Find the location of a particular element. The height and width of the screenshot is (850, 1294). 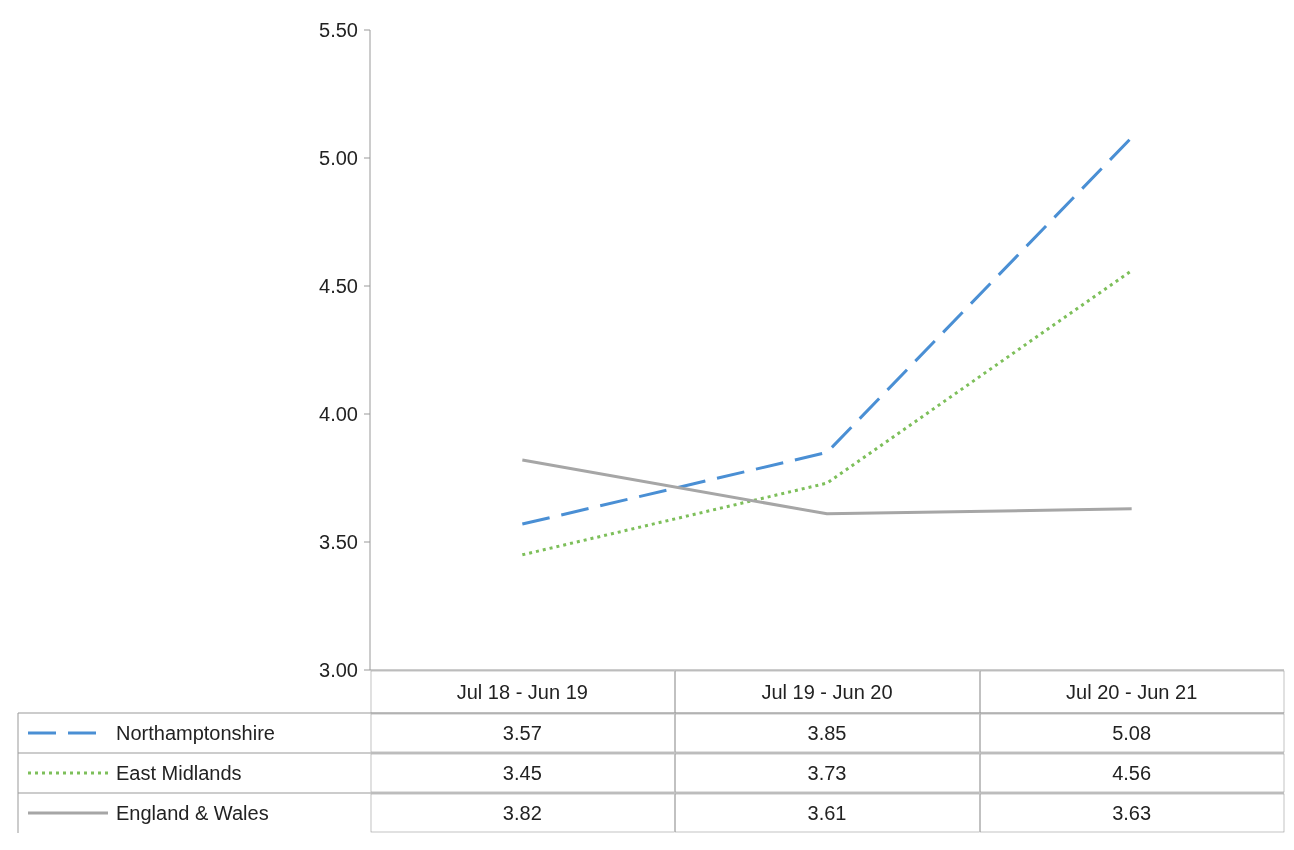

data-label: 3.63 is located at coordinates (1132, 813).